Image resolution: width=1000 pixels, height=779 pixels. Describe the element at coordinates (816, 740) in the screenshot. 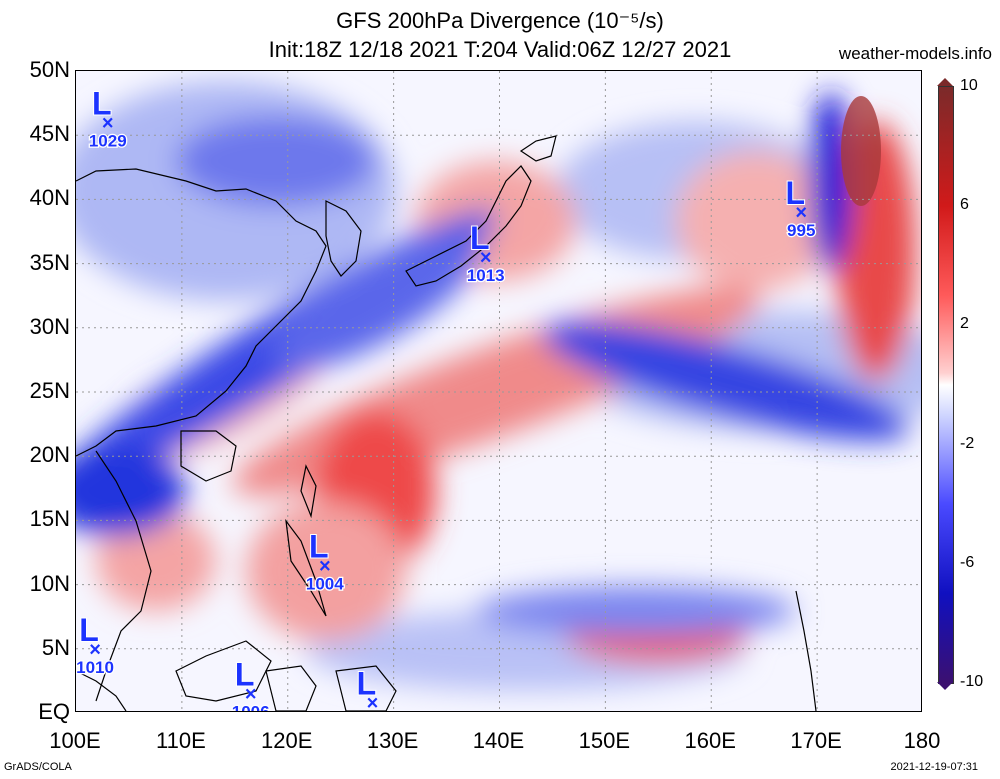

I see `longitude-label: 170E` at that location.